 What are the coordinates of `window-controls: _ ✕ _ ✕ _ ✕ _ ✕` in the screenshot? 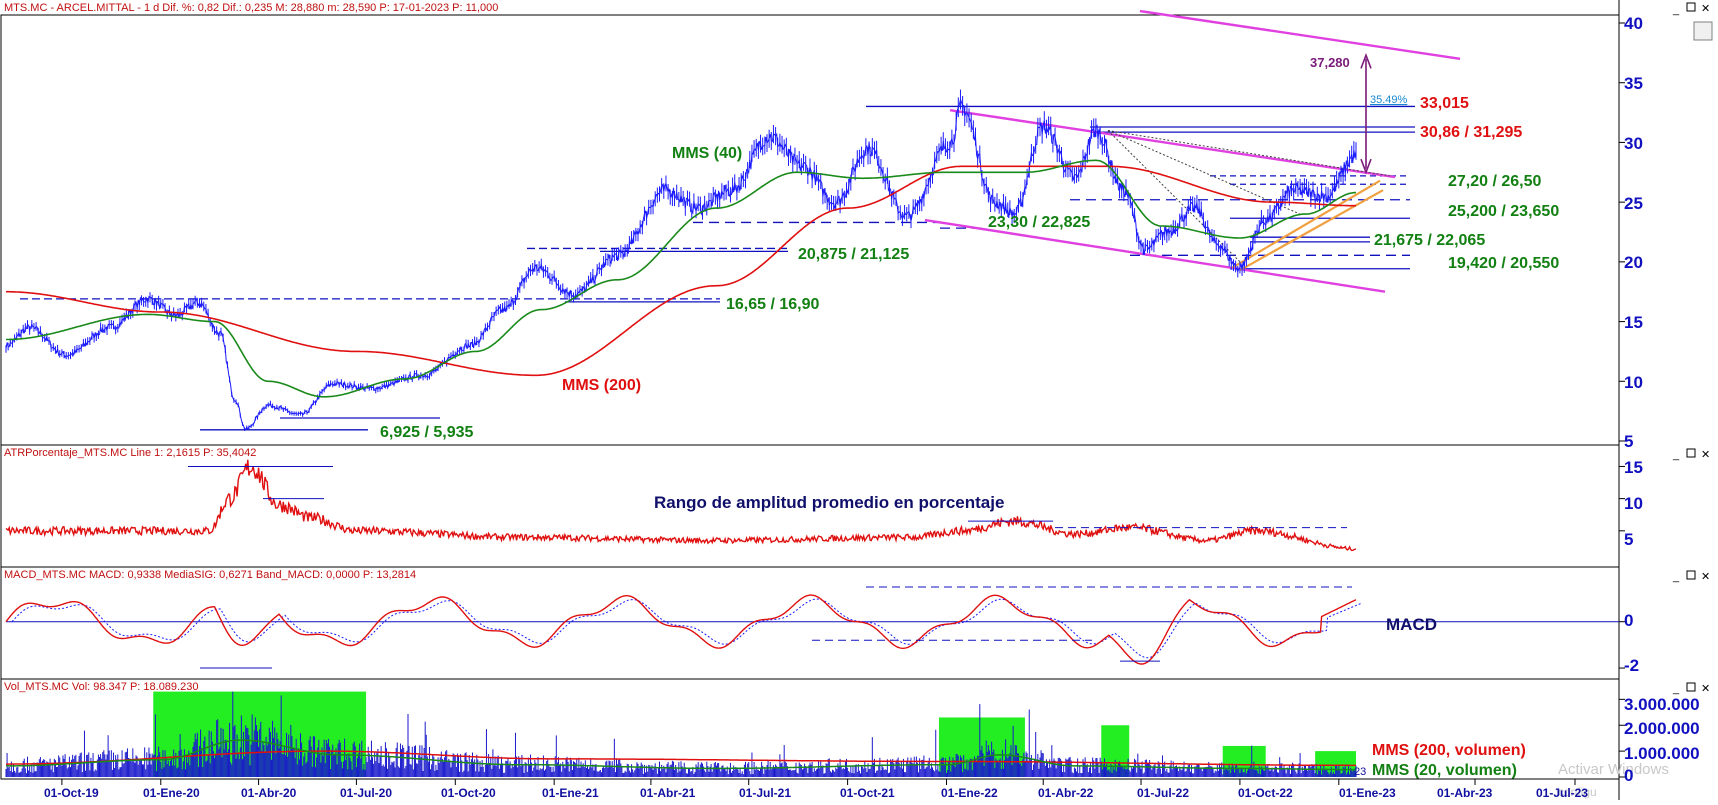 It's located at (1691, 348).